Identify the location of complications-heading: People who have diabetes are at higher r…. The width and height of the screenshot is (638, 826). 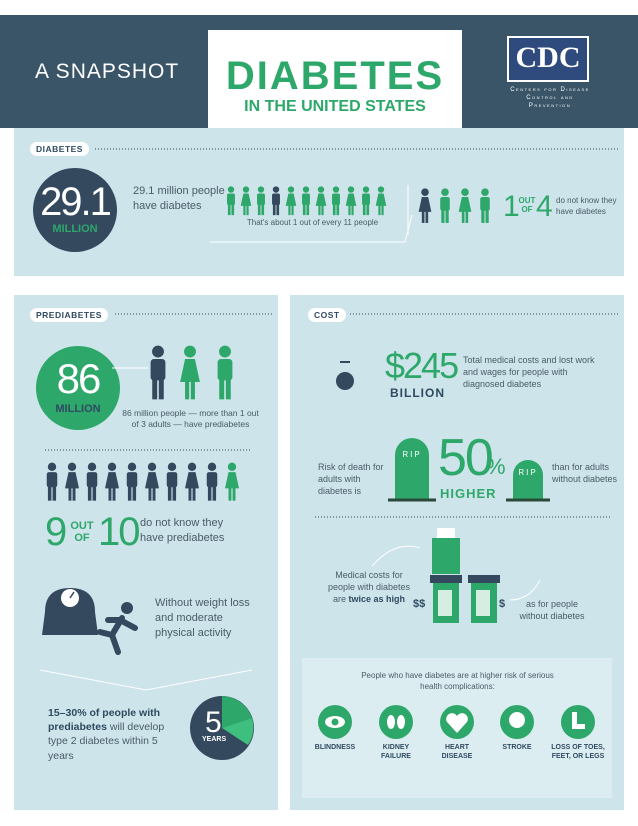
(457, 681).